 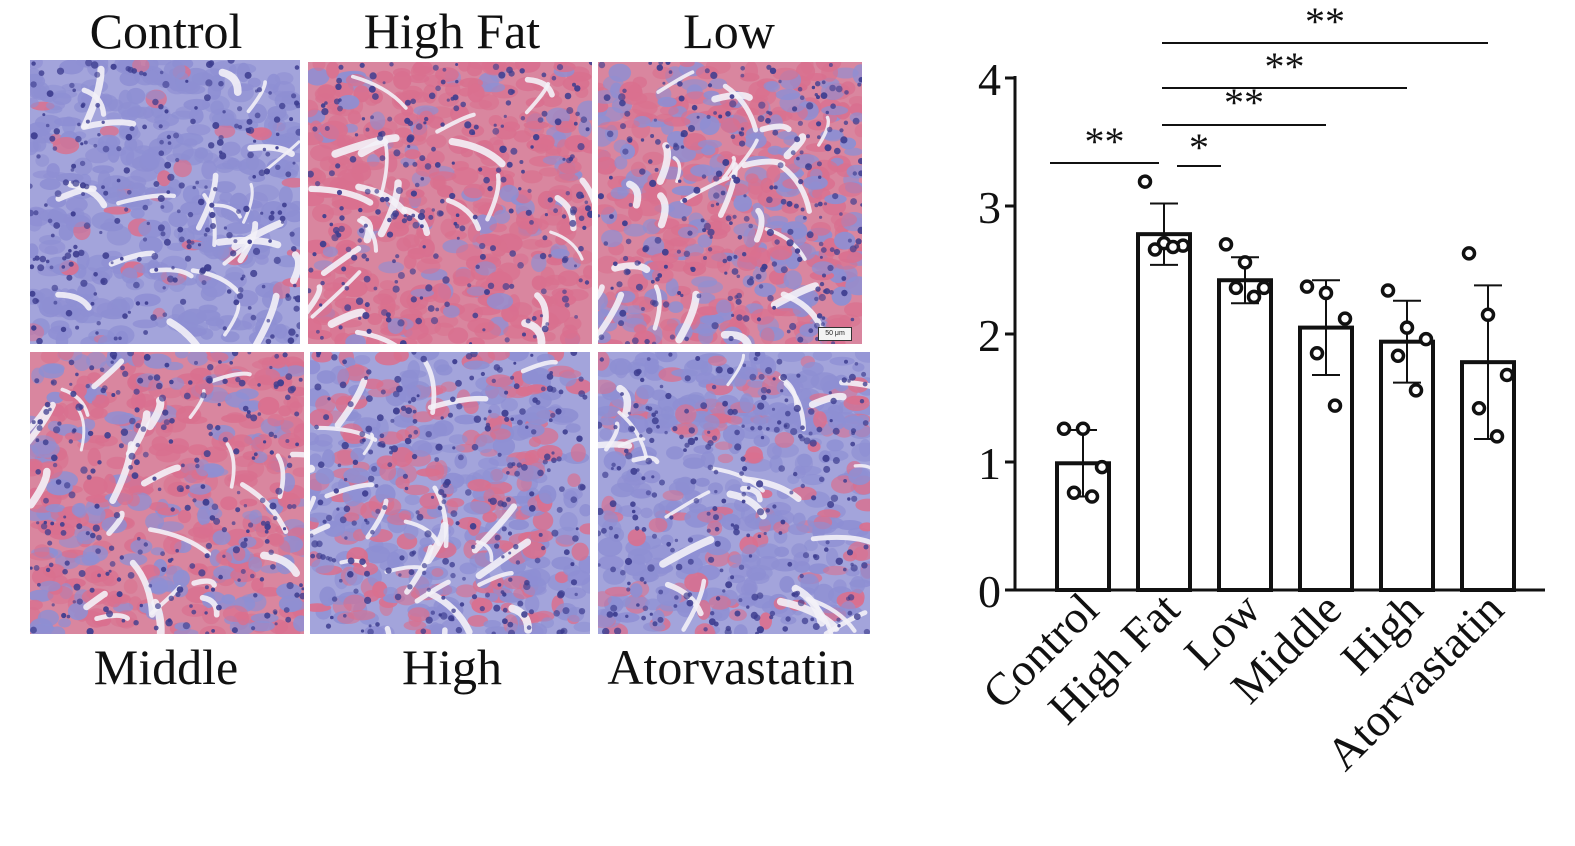 I want to click on micrograph-atorvastatin, so click(x=734, y=493).